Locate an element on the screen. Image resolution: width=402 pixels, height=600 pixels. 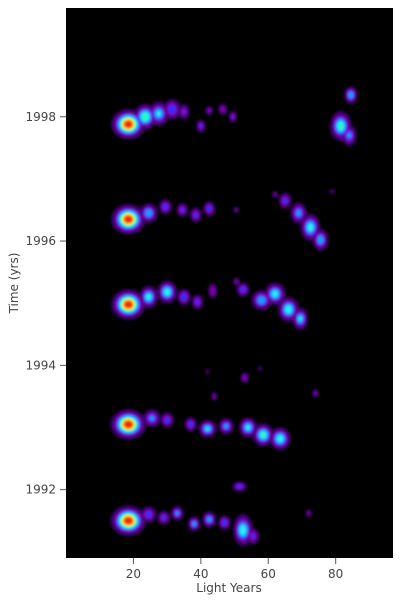
y-axis: 1992 1994 1996 1998 is located at coordinates (45, 303).